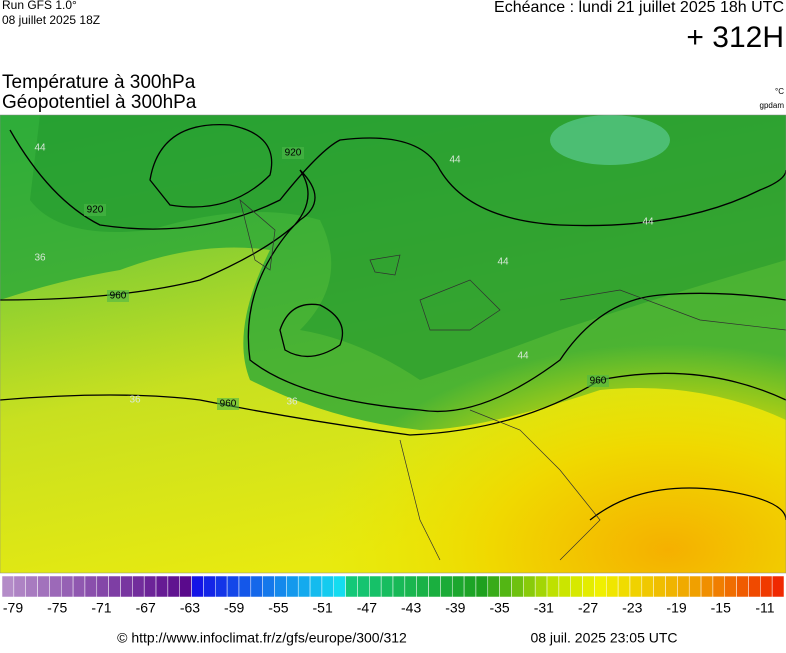  What do you see at coordinates (13, 608) in the screenshot?
I see `scale-label: -79` at bounding box center [13, 608].